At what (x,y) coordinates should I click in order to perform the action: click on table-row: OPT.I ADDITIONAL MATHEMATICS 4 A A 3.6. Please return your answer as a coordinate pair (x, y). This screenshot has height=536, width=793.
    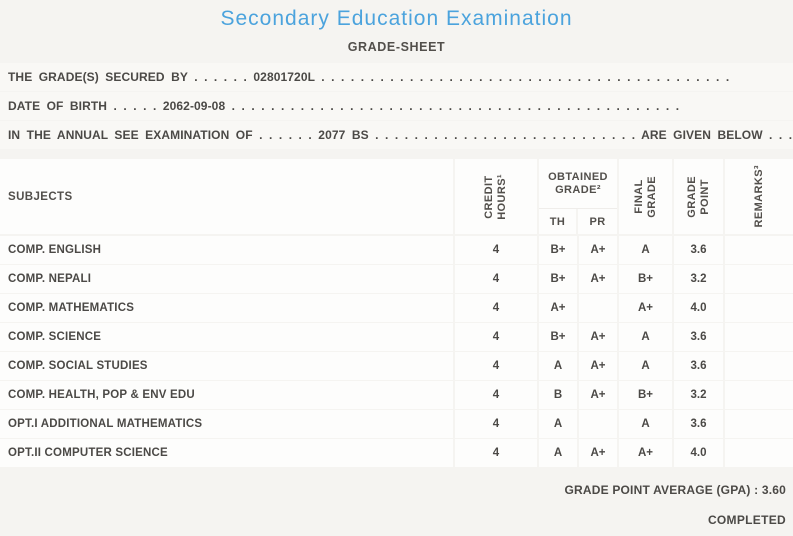
    Looking at the image, I should click on (396, 424).